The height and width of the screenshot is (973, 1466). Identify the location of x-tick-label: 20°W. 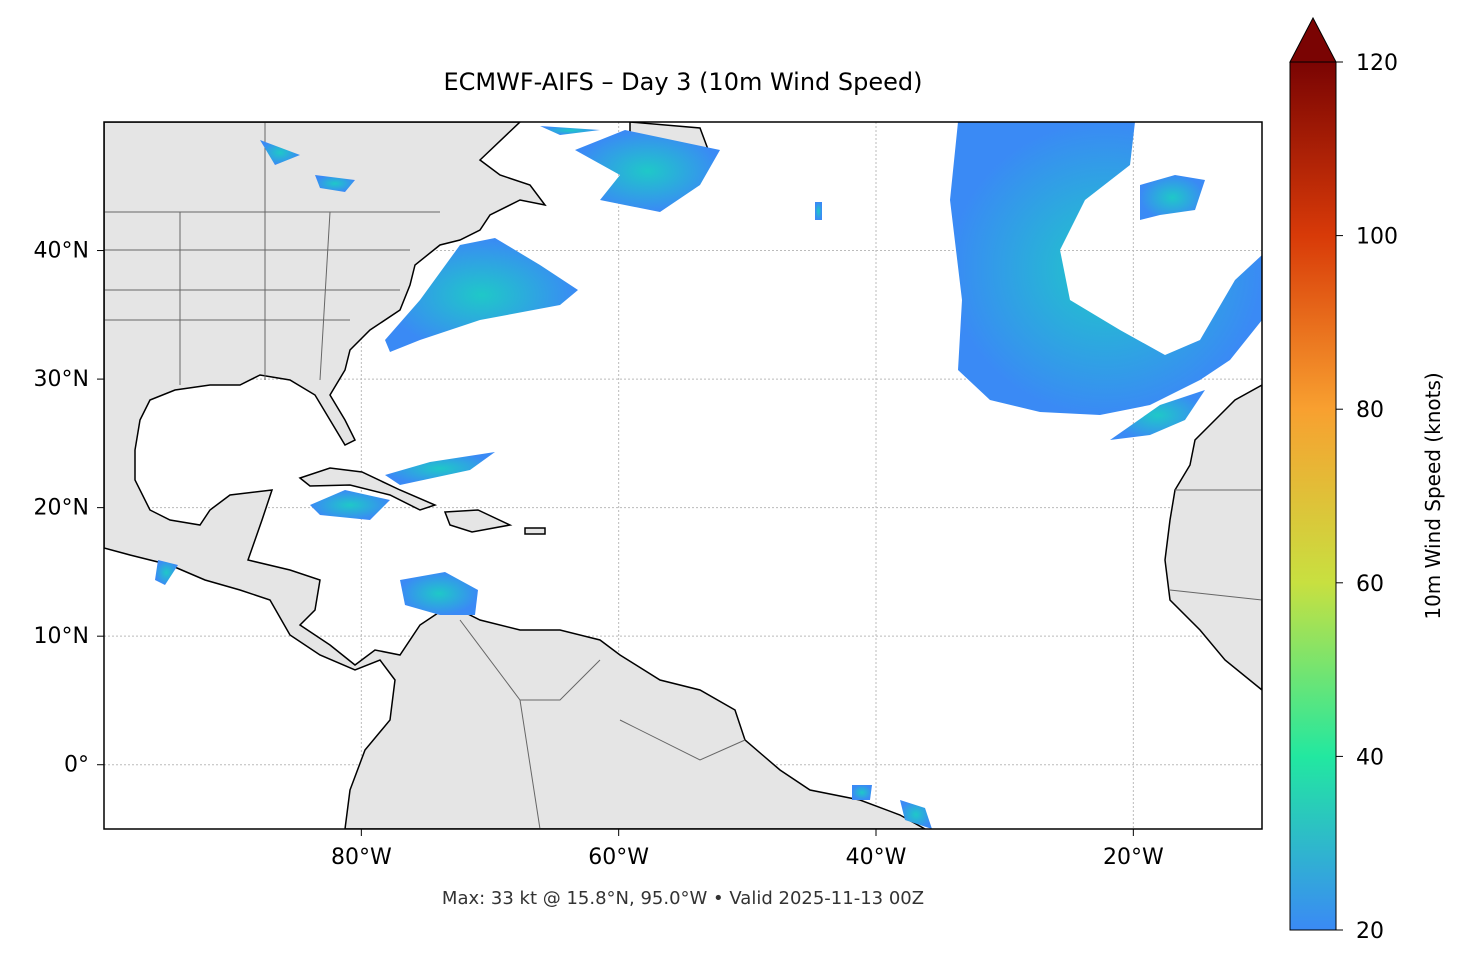
(1133, 857).